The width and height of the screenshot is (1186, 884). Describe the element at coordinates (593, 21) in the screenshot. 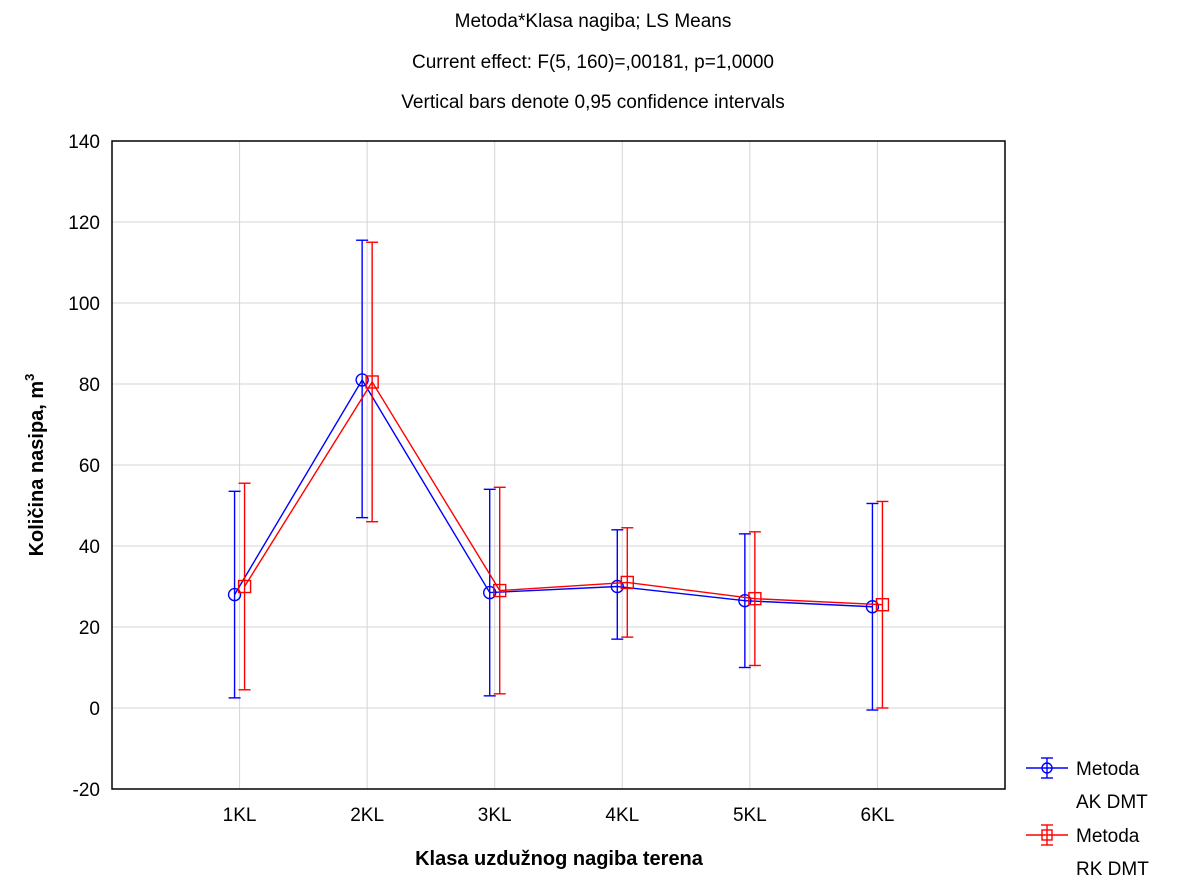

I see `chart-title: Metoda*Klasa nagiba; LS Means` at that location.